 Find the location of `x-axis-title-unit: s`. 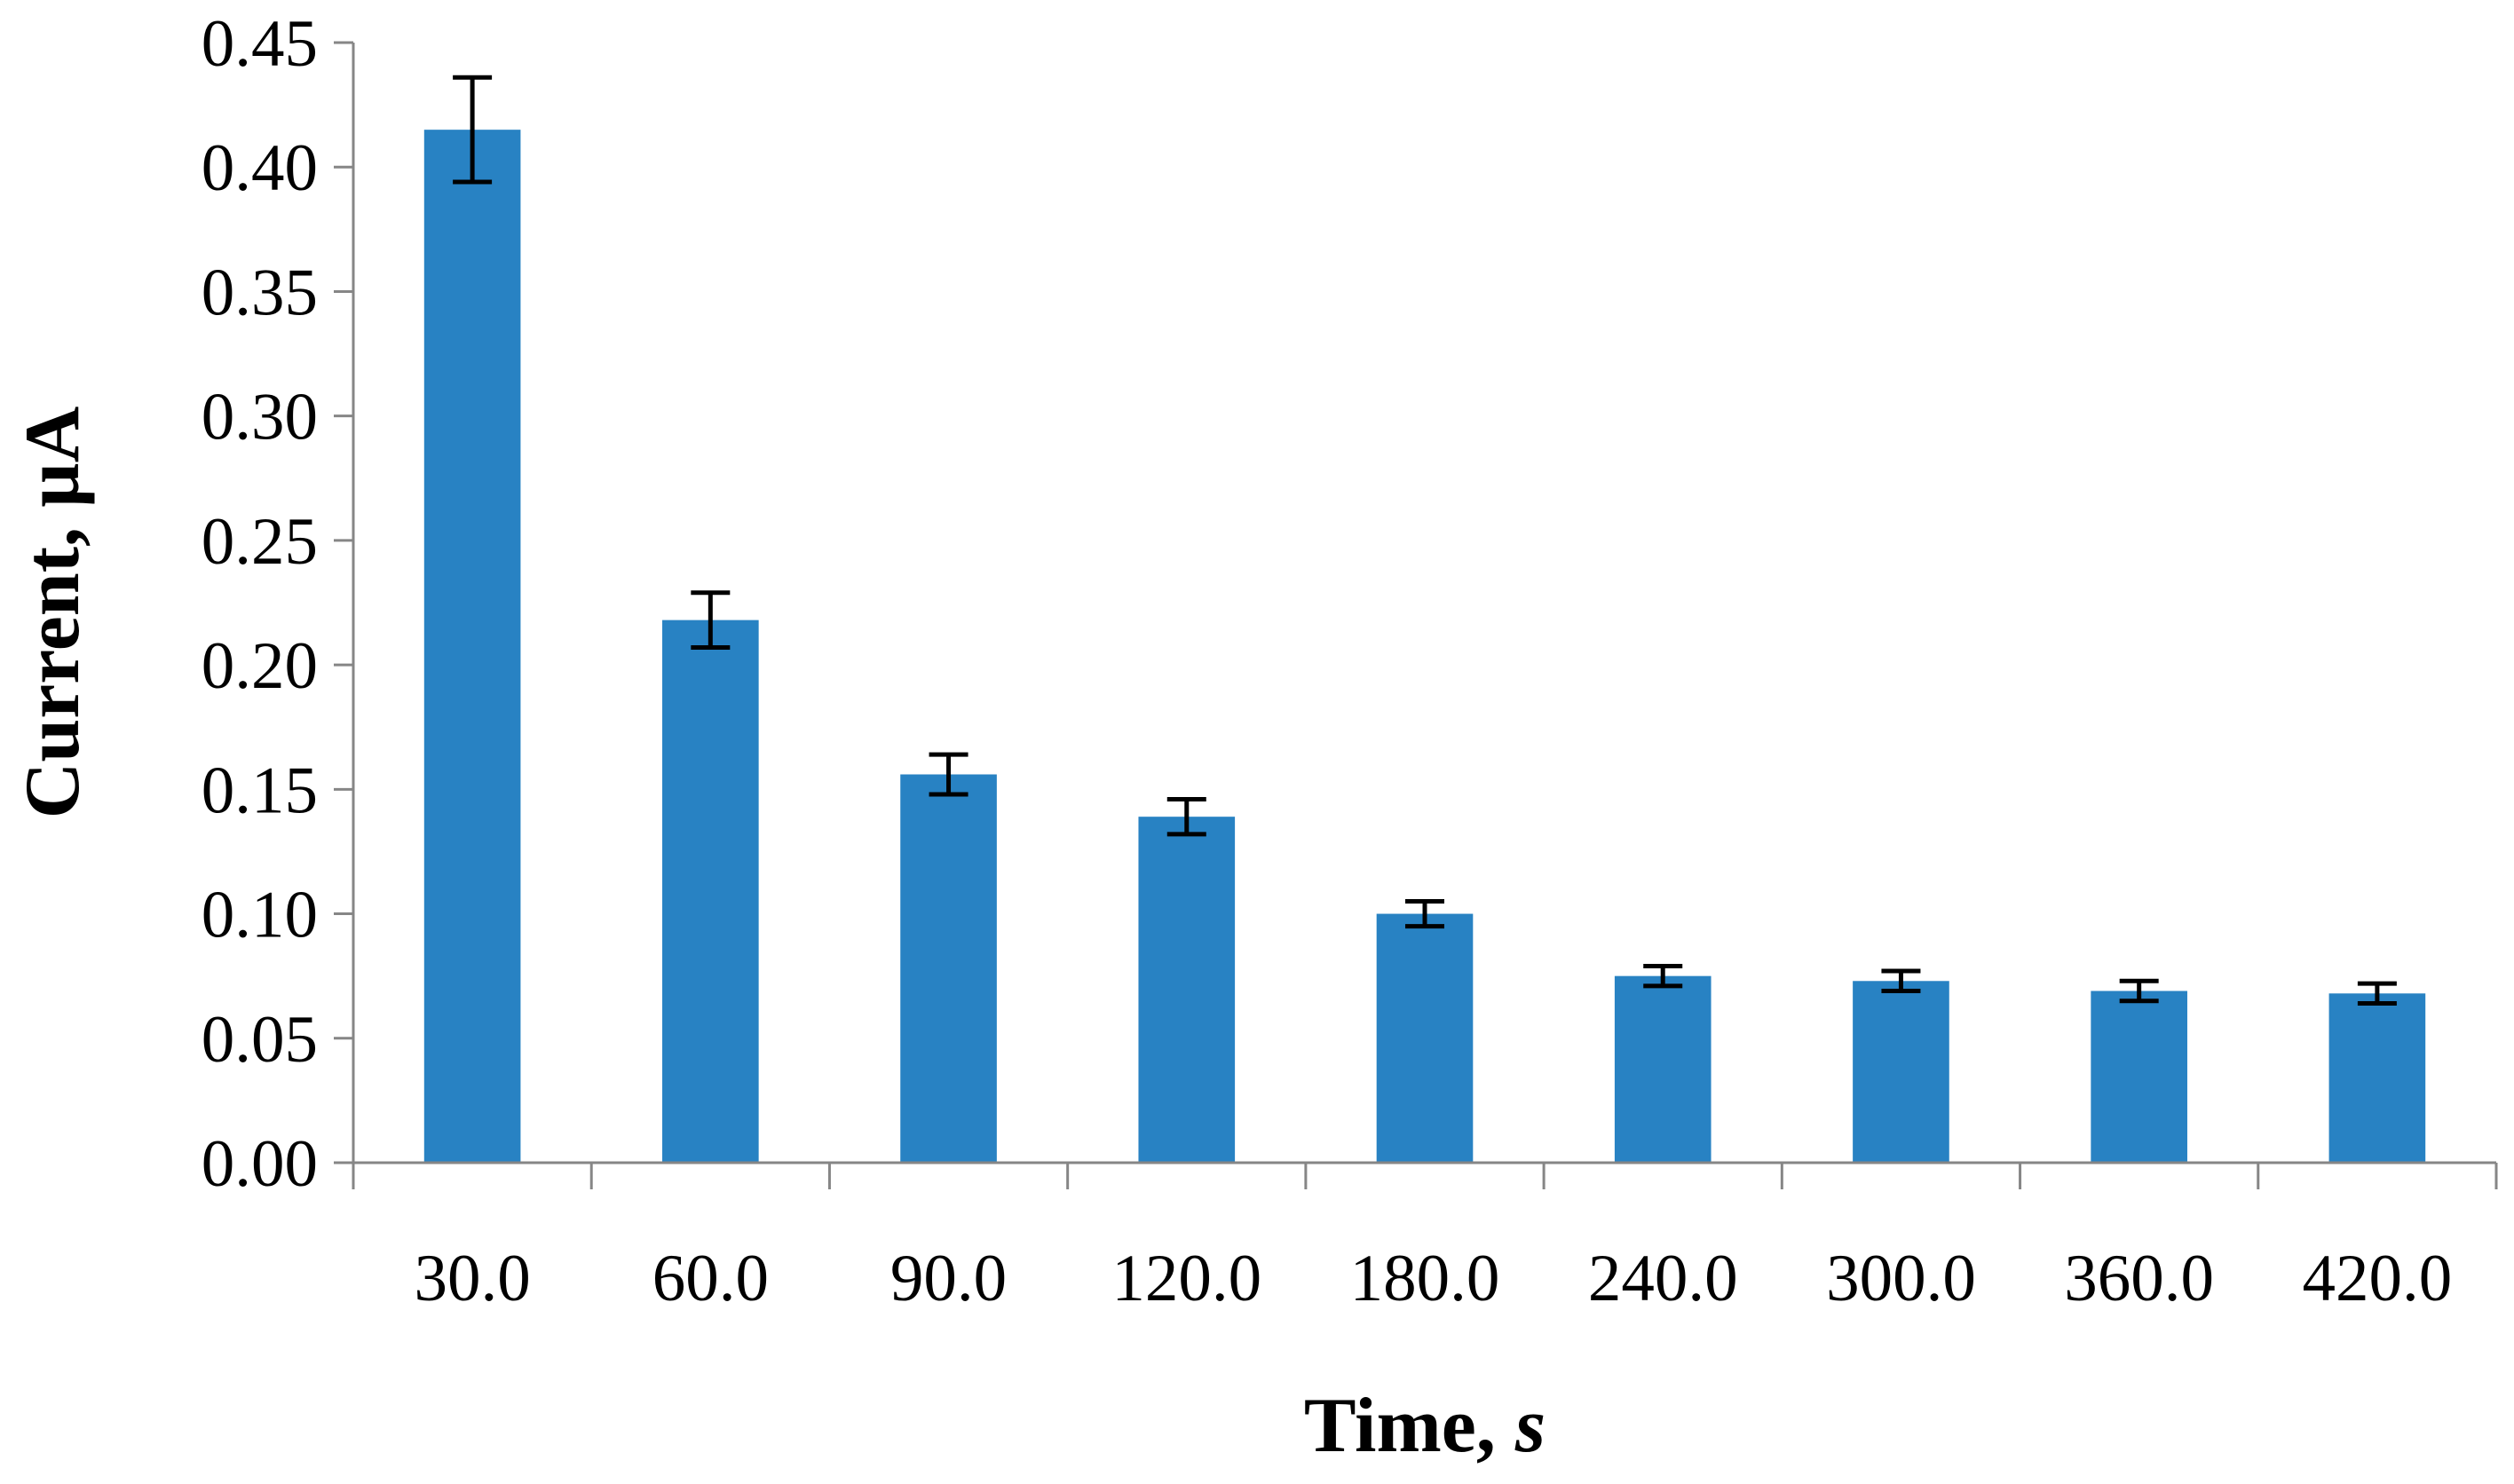

x-axis-title-unit: s is located at coordinates (1530, 1426).